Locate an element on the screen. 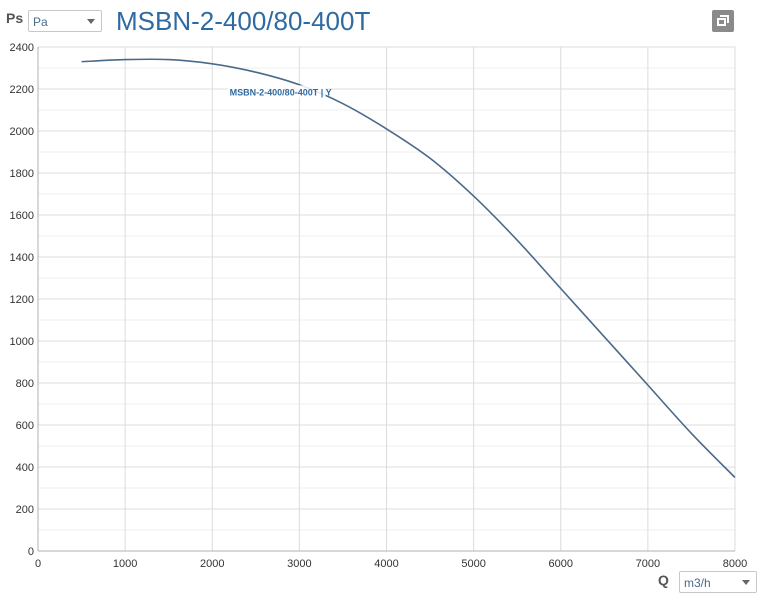 This screenshot has width=761, height=600. x-tick-label: 5000 is located at coordinates (473, 564).